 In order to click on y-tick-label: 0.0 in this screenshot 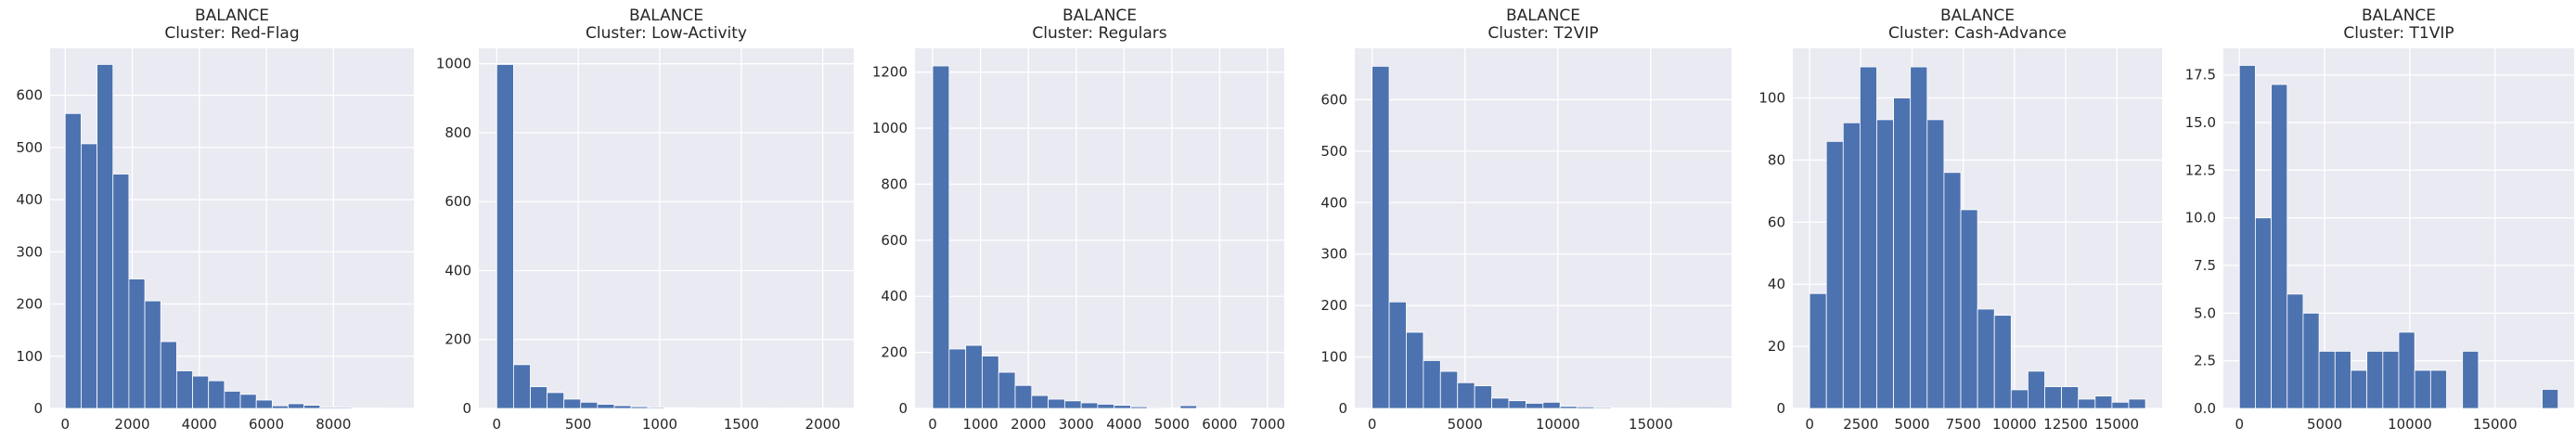, I will do `click(2205, 409)`.